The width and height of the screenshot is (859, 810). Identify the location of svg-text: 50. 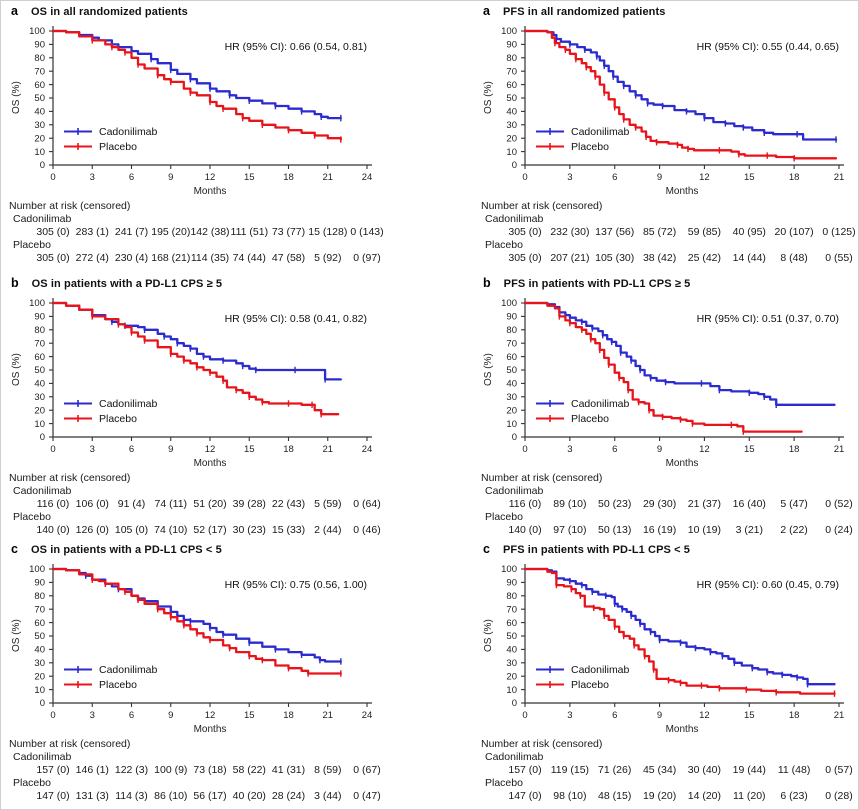
(511, 98).